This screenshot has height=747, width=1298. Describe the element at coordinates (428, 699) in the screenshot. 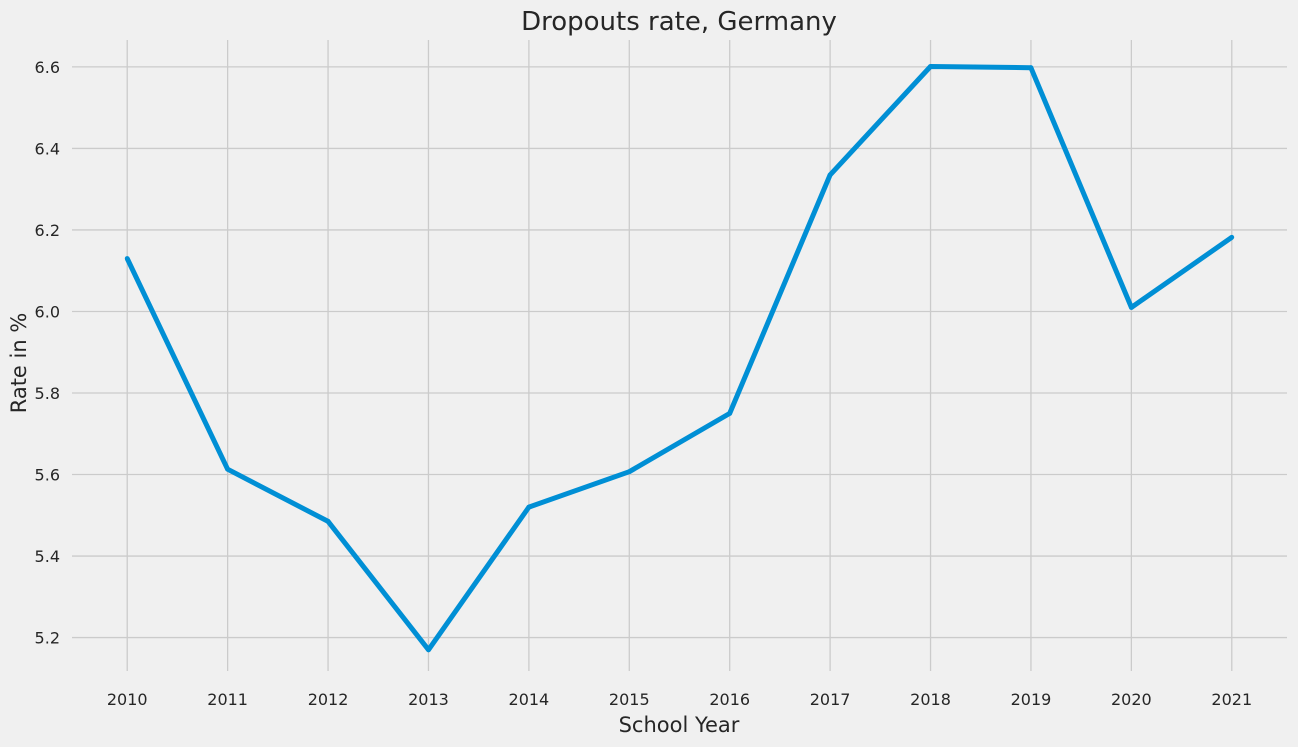

I see `x-tick-label: 2013` at that location.